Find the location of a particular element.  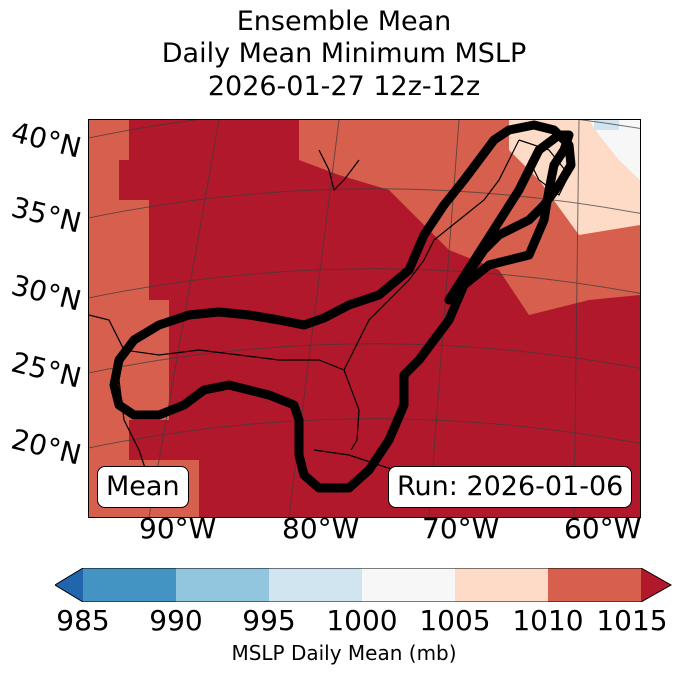

parallel-25n is located at coordinates (364, 358).